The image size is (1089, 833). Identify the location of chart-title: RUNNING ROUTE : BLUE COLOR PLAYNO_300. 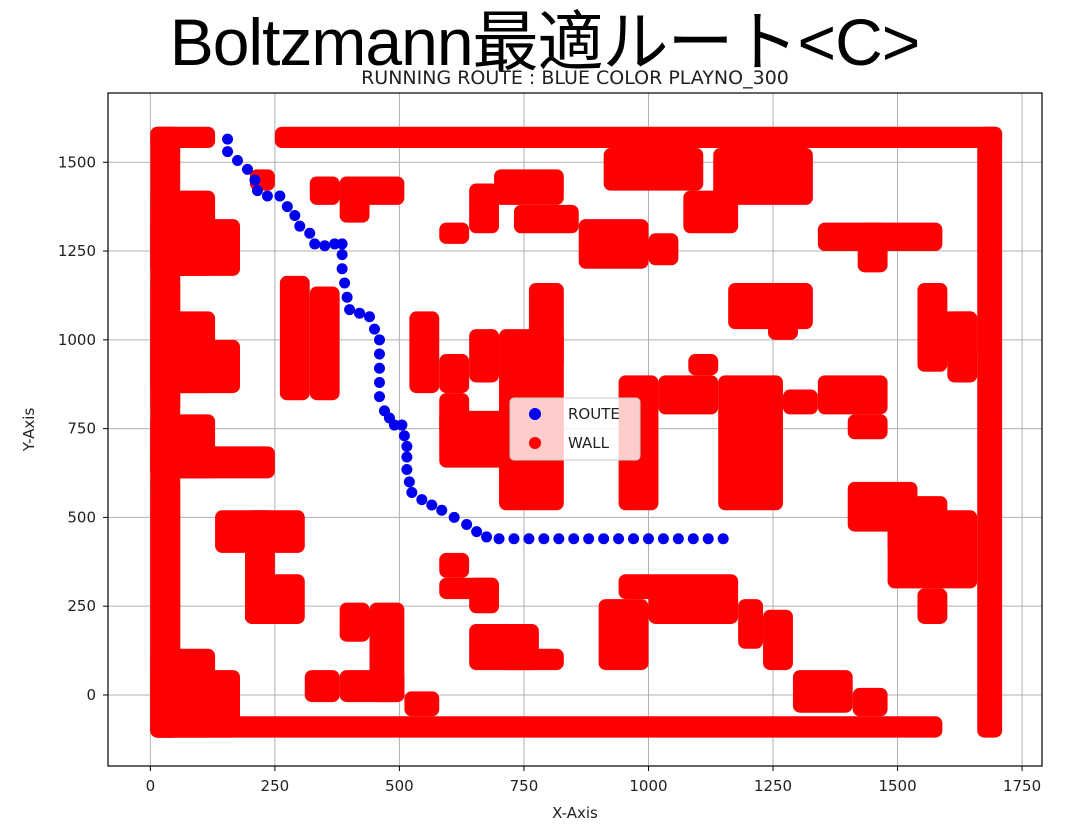
(575, 78).